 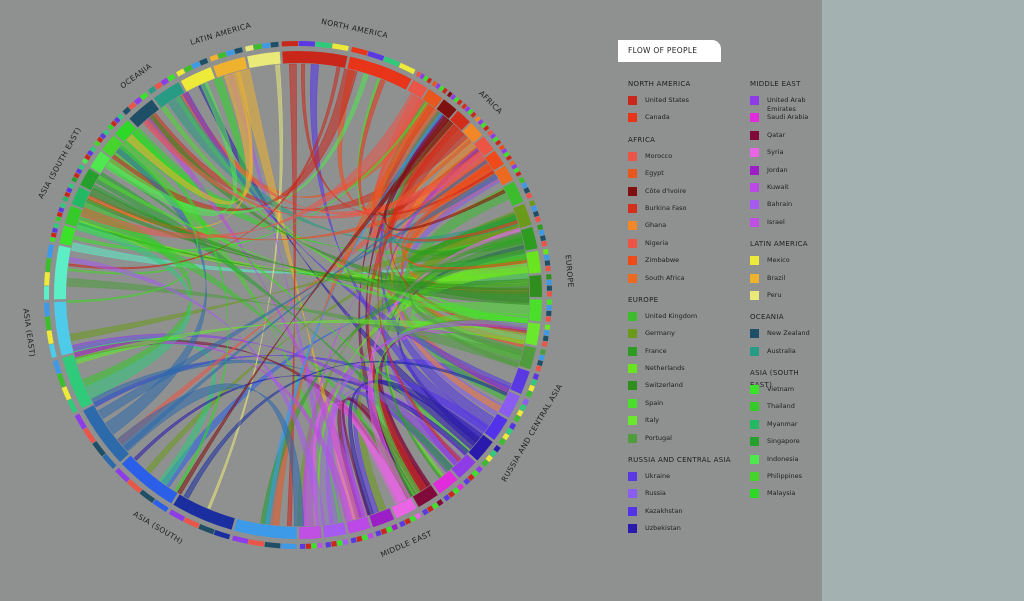 I want to click on legend-group-heading: EUROPE, so click(x=643, y=299).